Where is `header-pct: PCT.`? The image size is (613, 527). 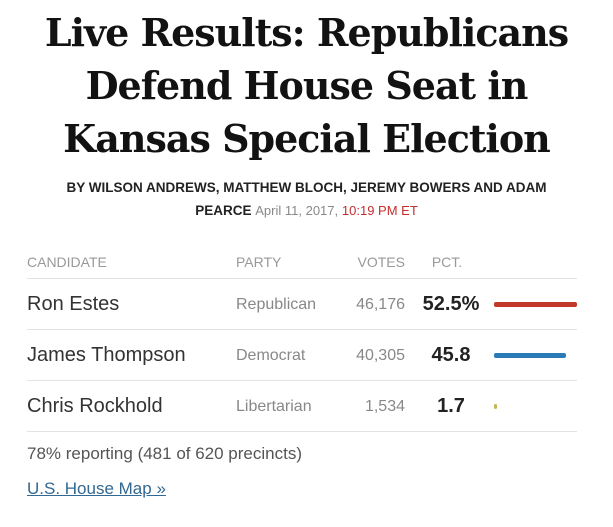
header-pct: PCT. is located at coordinates (447, 262).